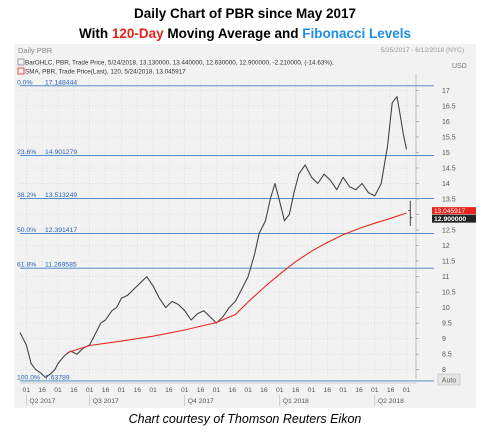  I want to click on sma-legend-icon, so click(21, 71).